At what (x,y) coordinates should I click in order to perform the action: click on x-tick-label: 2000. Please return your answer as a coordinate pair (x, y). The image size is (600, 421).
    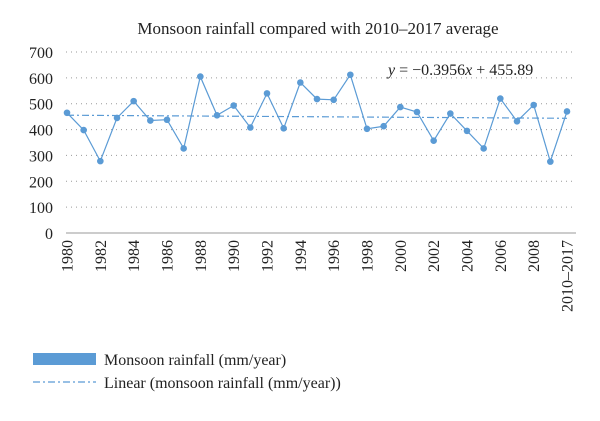
    Looking at the image, I should click on (401, 256).